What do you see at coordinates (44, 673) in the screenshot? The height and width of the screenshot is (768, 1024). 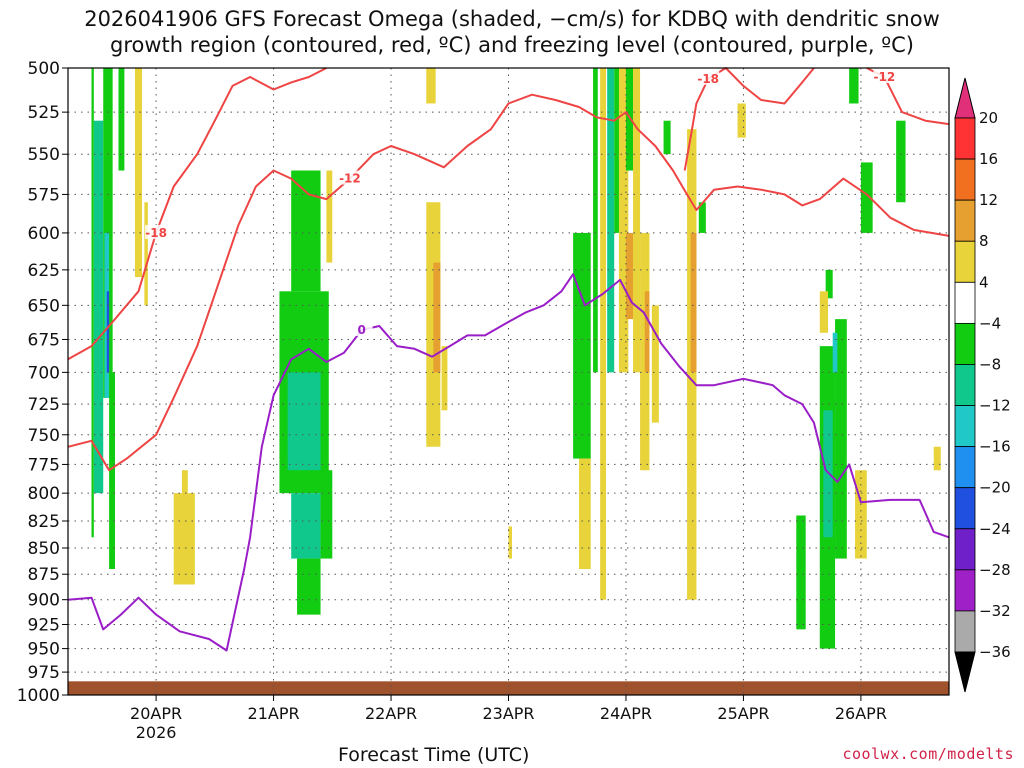 I see `y-tick-label: 975` at bounding box center [44, 673].